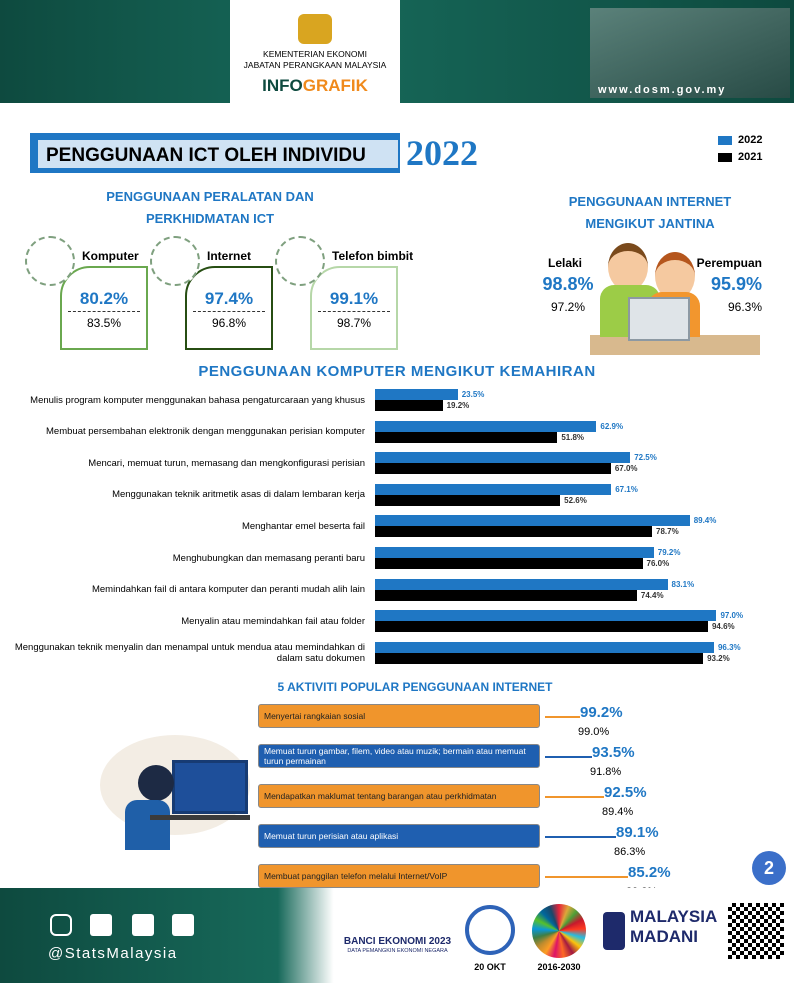 The image size is (794, 983). Describe the element at coordinates (612, 426) in the screenshot. I see `value-label: 62.9%` at that location.